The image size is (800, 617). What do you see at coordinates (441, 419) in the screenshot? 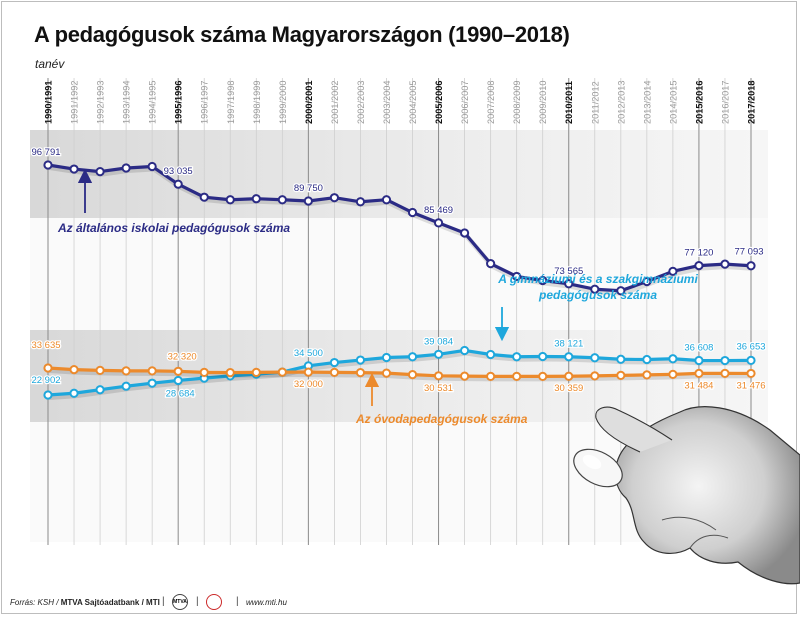
I see `series-name-label: Az óvodapedagógusok száma` at bounding box center [441, 419].